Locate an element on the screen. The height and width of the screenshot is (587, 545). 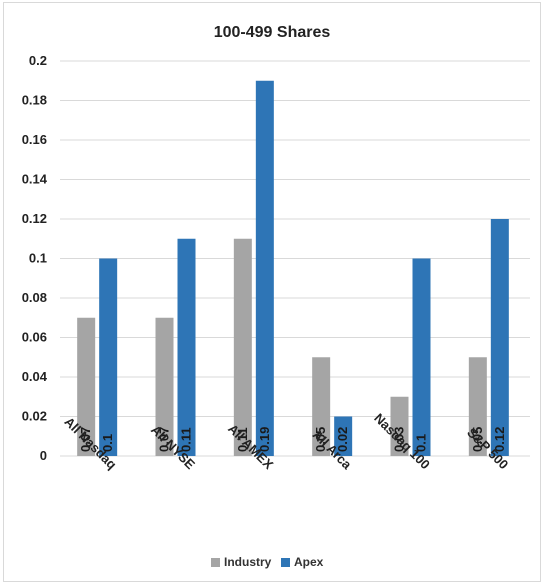
y-tick-label: 0.06 is located at coordinates (34, 337).